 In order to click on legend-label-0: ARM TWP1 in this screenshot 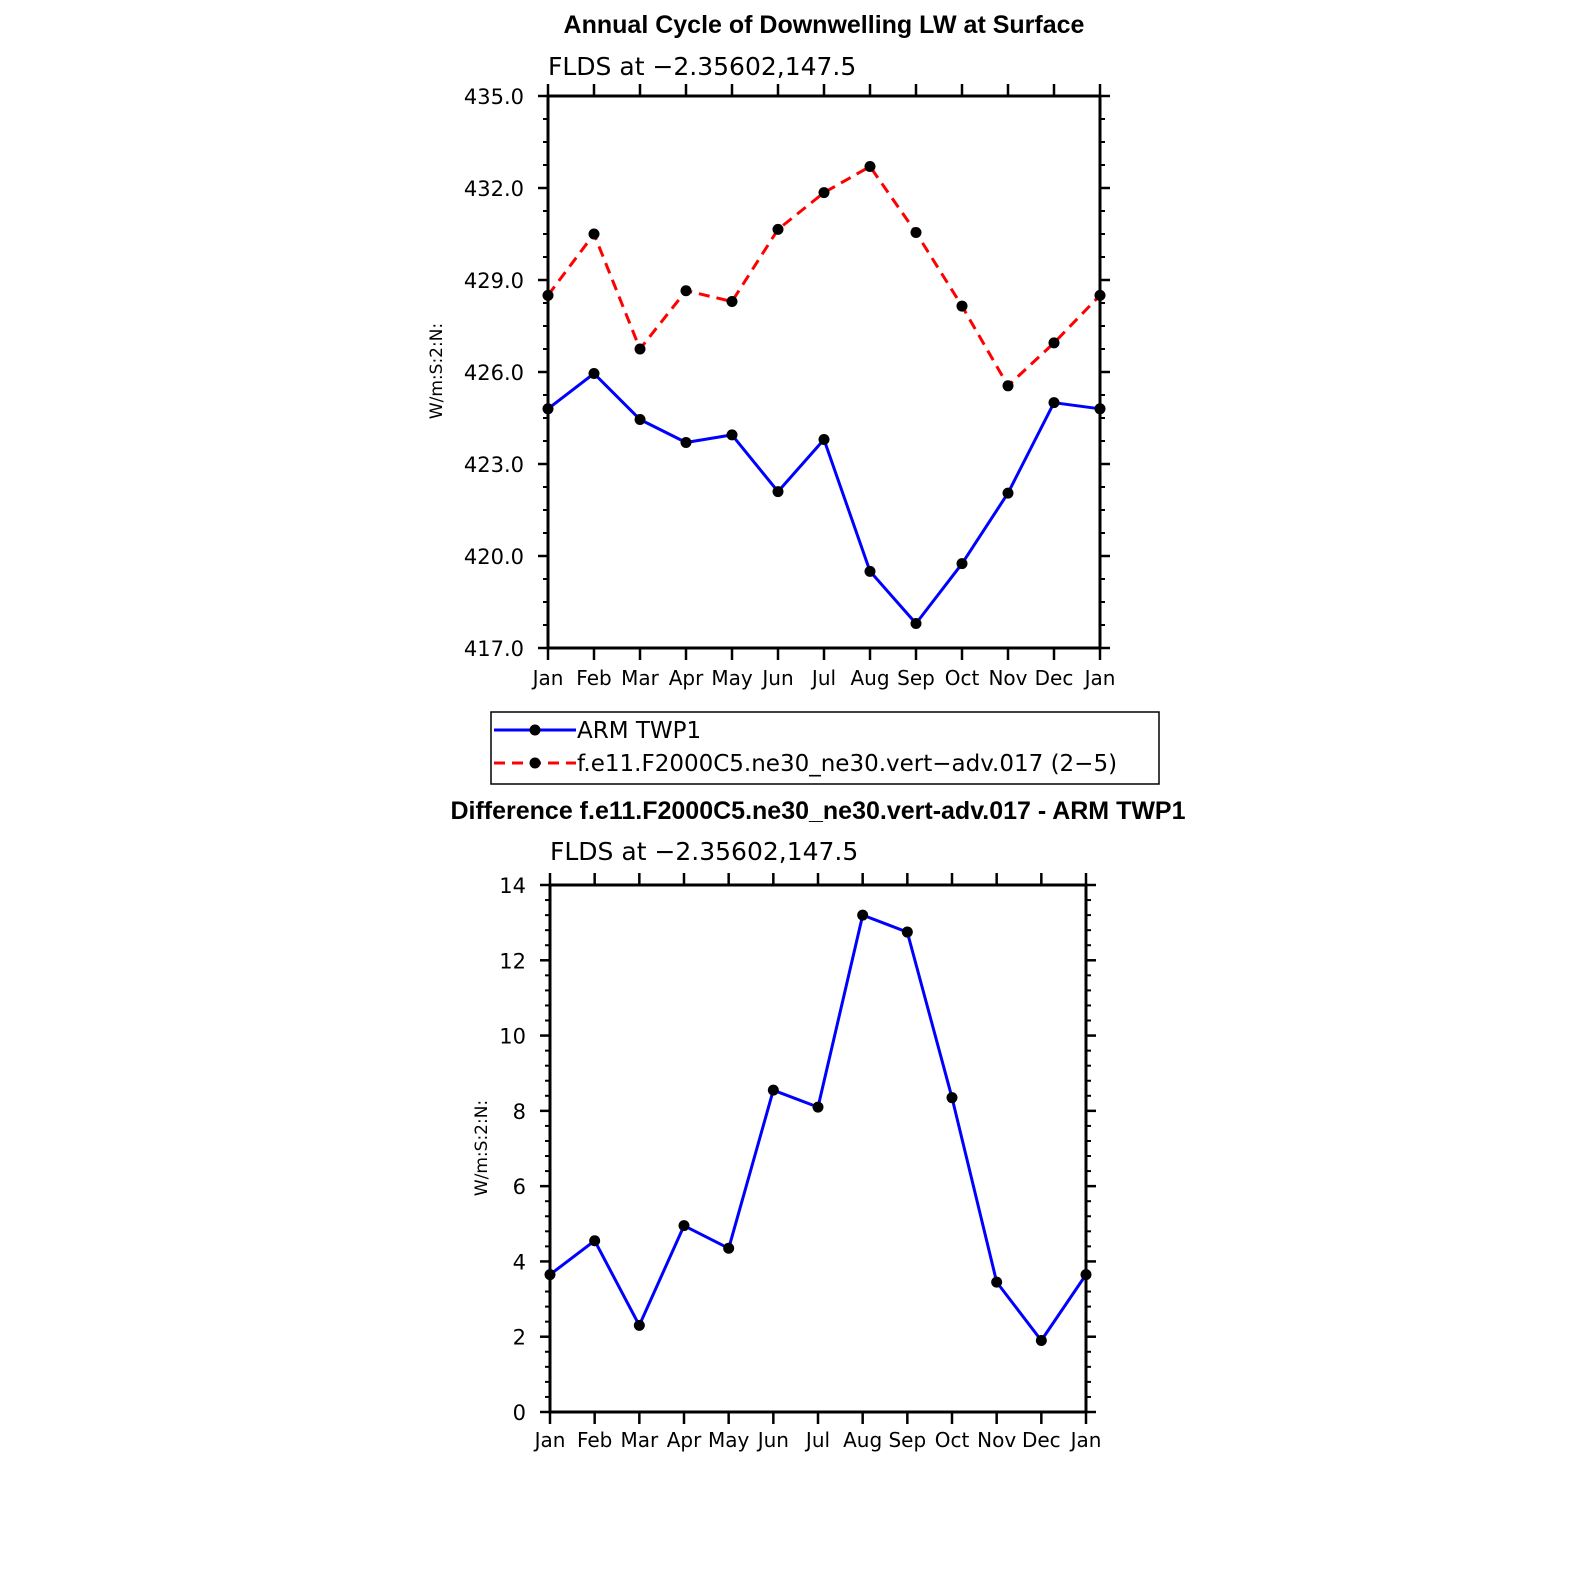, I will do `click(639, 731)`.